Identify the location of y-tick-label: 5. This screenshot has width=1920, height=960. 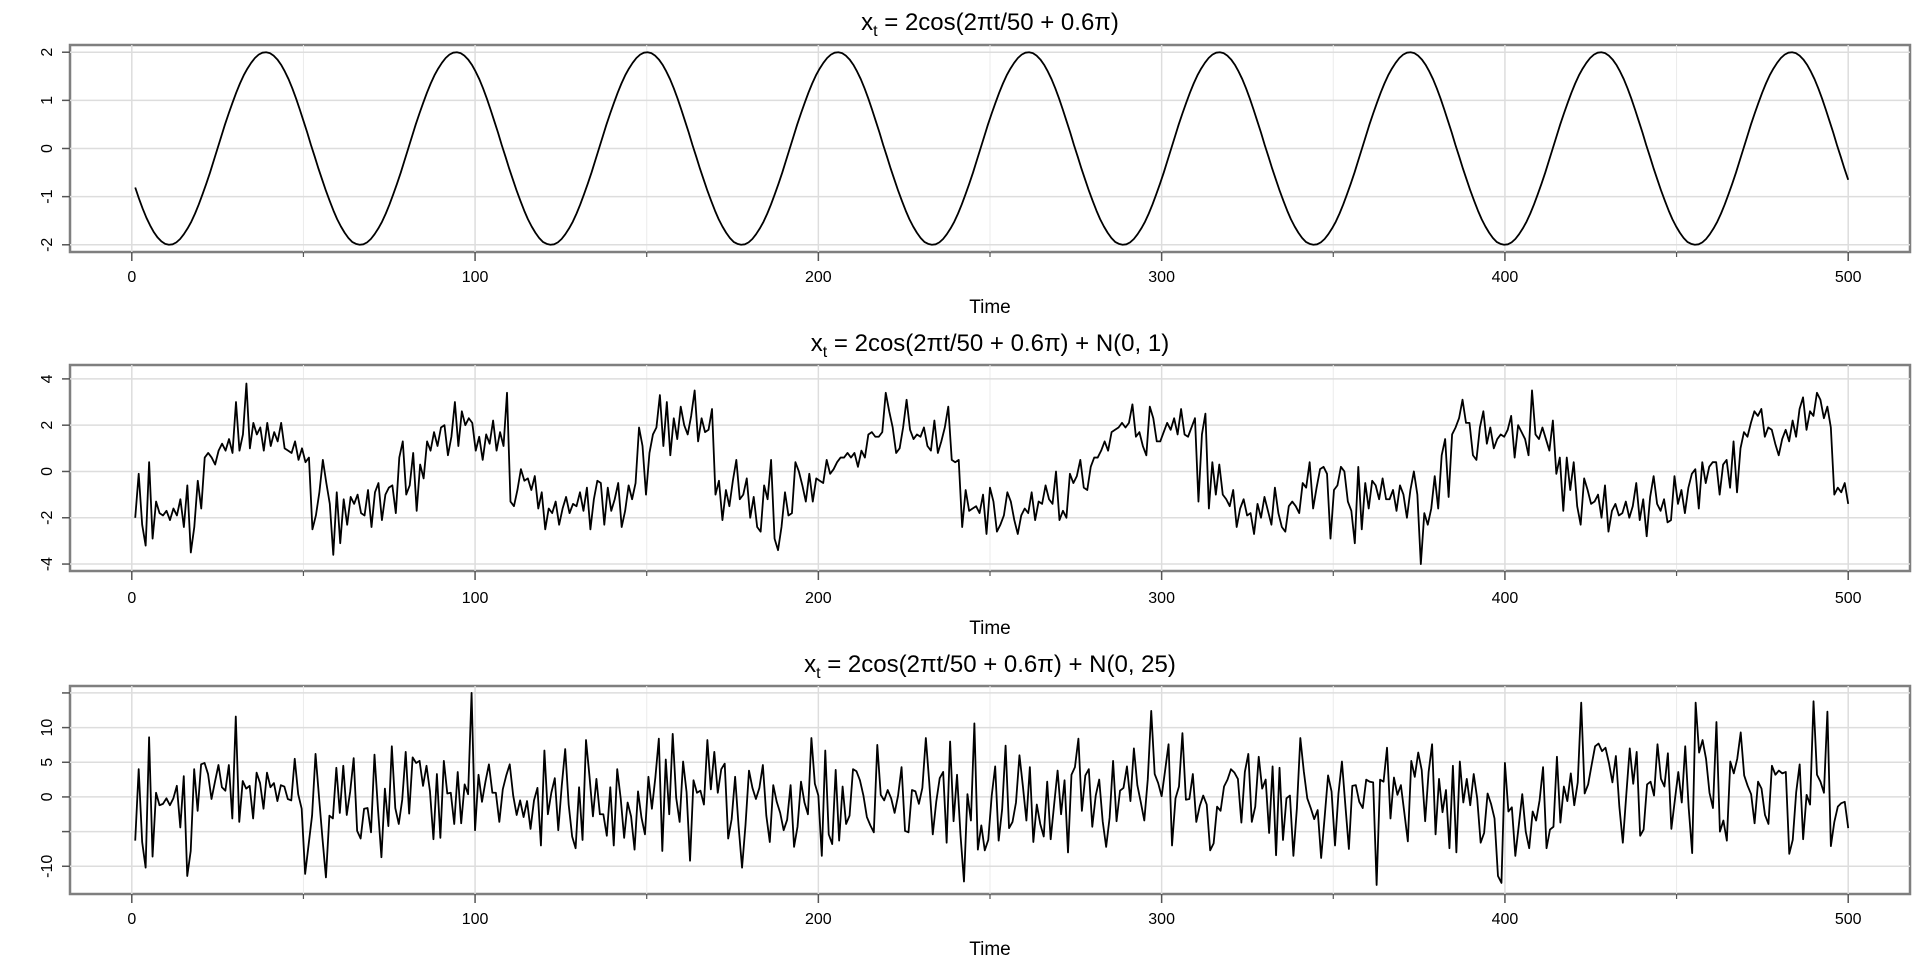
(47, 762).